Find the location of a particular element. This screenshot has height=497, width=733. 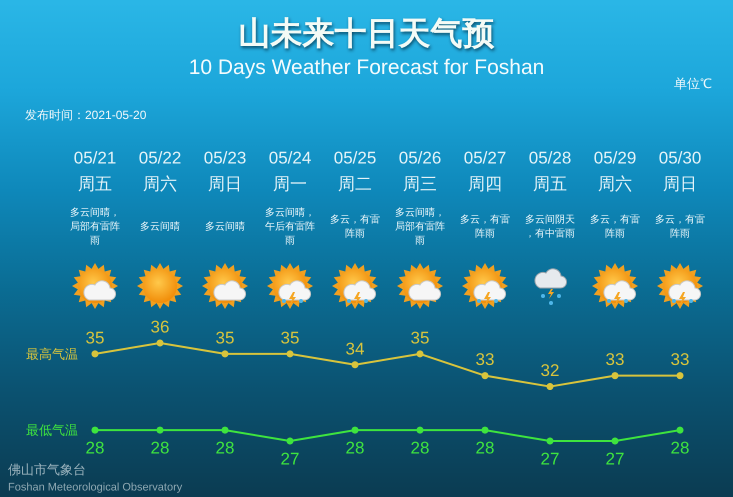

x-tick-label: 05/21周五 is located at coordinates (95, 171).